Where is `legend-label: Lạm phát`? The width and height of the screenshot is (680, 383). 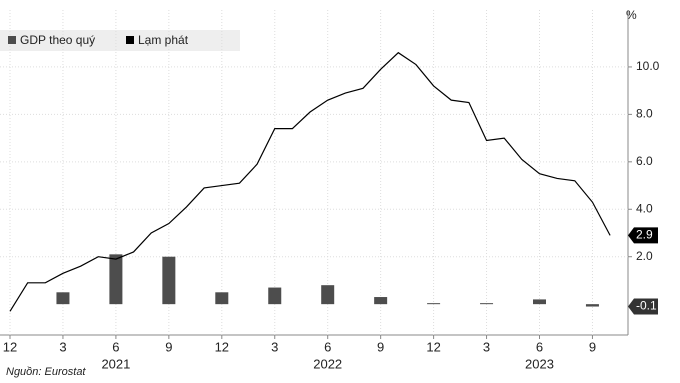
legend-label: Lạm phát is located at coordinates (163, 40).